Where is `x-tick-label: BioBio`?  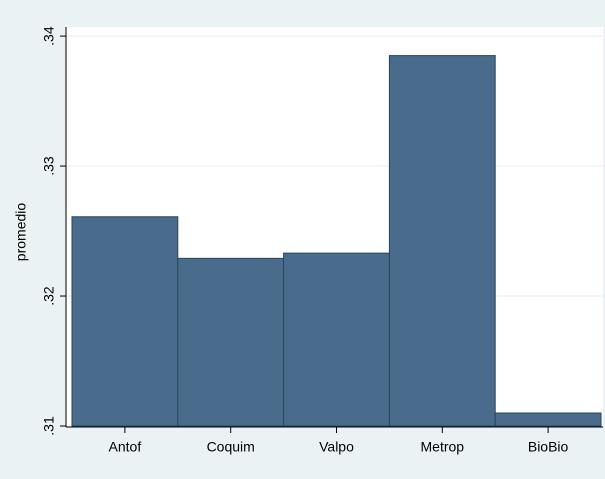
x-tick-label: BioBio is located at coordinates (548, 447).